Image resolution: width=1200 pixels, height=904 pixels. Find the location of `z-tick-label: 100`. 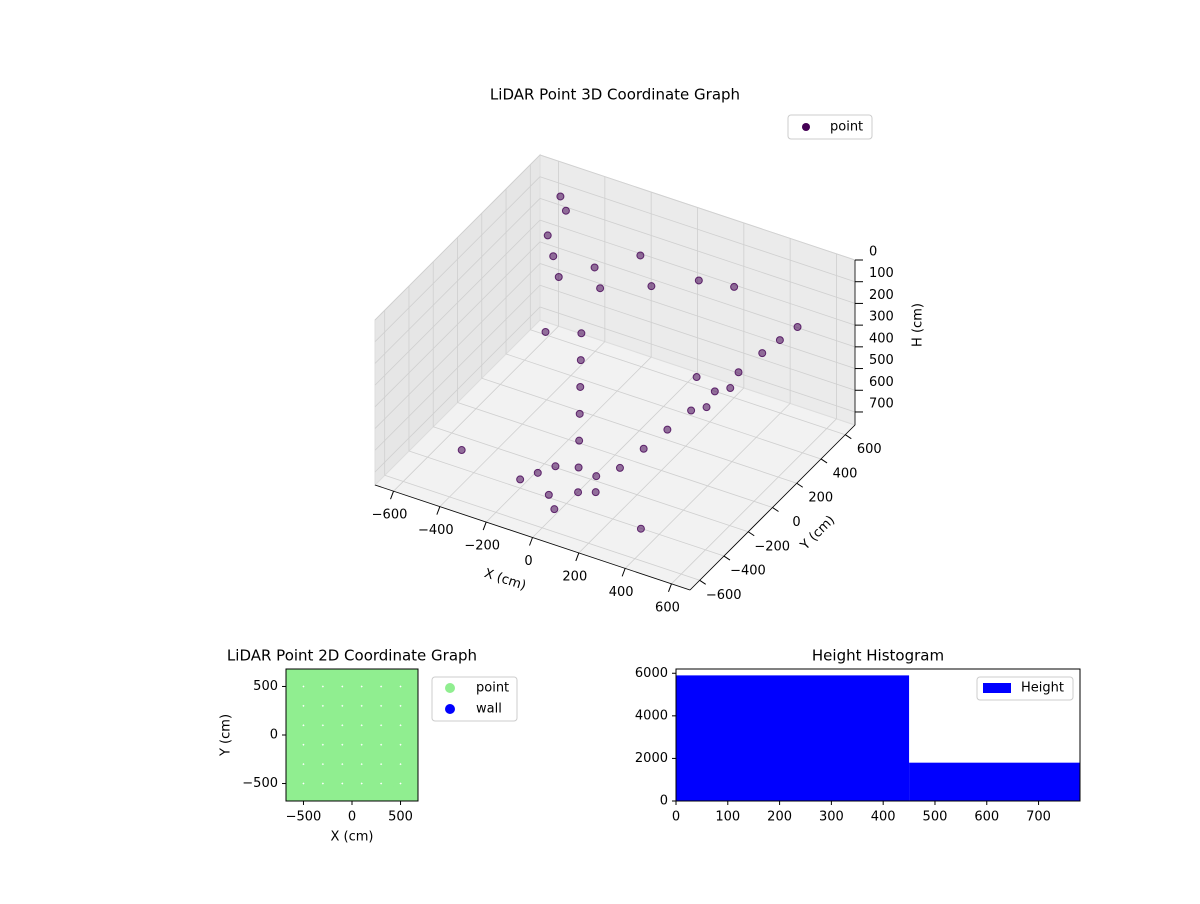

z-tick-label: 100 is located at coordinates (881, 273).